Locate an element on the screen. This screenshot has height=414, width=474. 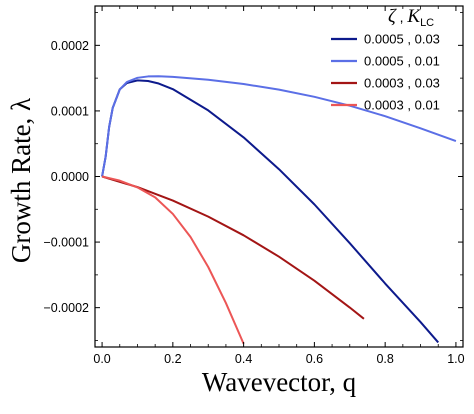
legend-header-k-subscript: LC is located at coordinates (427, 23).